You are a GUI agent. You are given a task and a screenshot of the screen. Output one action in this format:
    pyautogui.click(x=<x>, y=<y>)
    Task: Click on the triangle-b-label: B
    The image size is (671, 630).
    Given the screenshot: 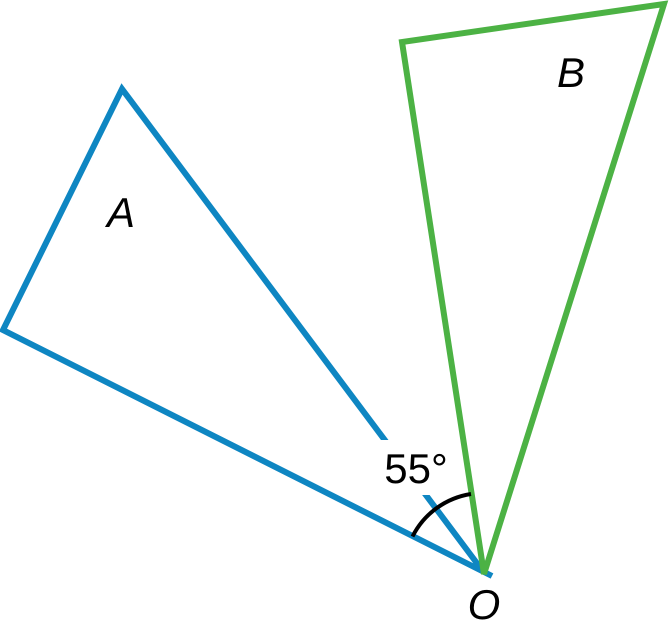 What is the action you would take?
    pyautogui.click(x=571, y=72)
    